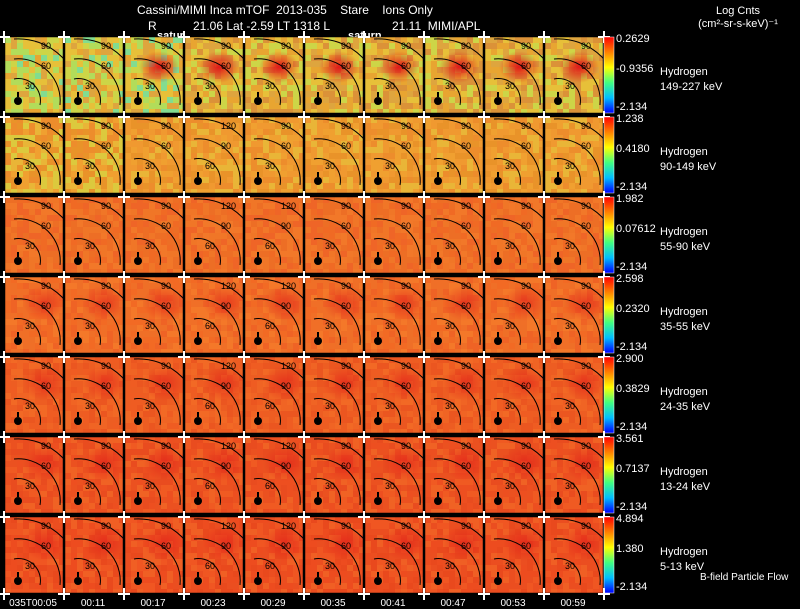 This screenshot has height=609, width=800. What do you see at coordinates (333, 603) in the screenshot?
I see `time-label: 00:35` at bounding box center [333, 603].